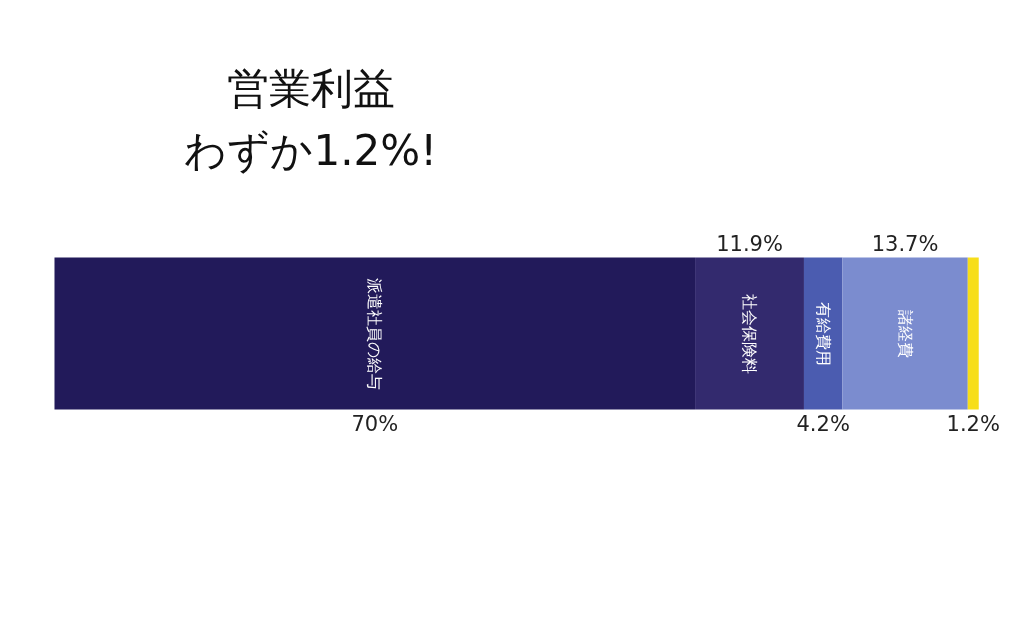 The height and width of the screenshot is (640, 1024). Describe the element at coordinates (823, 423) in the screenshot. I see `data-label: 4.2%` at that location.